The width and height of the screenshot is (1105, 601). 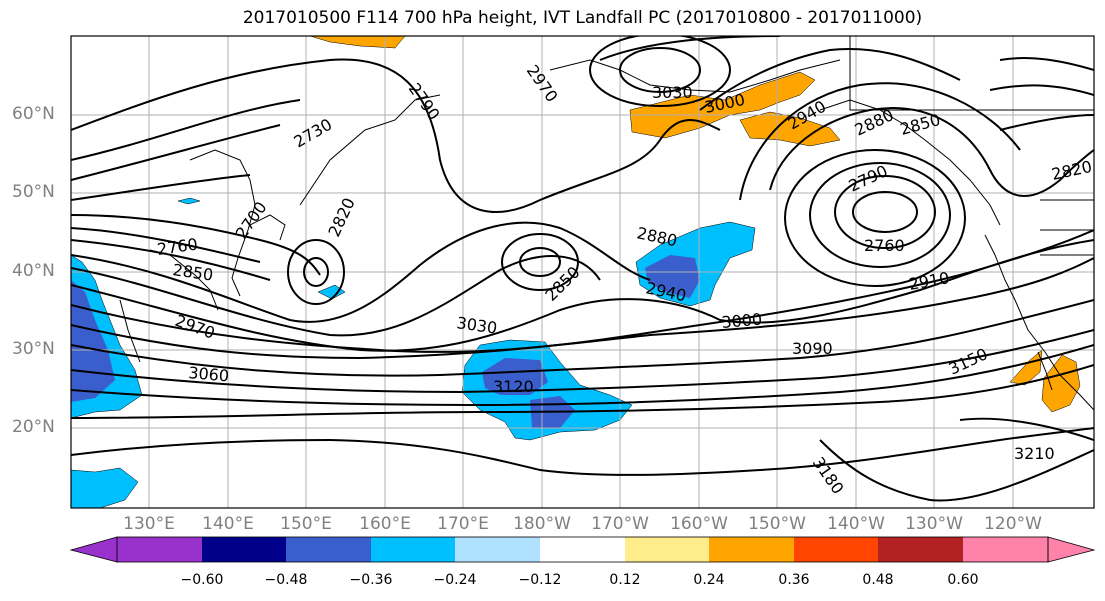 What do you see at coordinates (371, 580) in the screenshot?
I see `colorbar-tick-label: −0.36` at bounding box center [371, 580].